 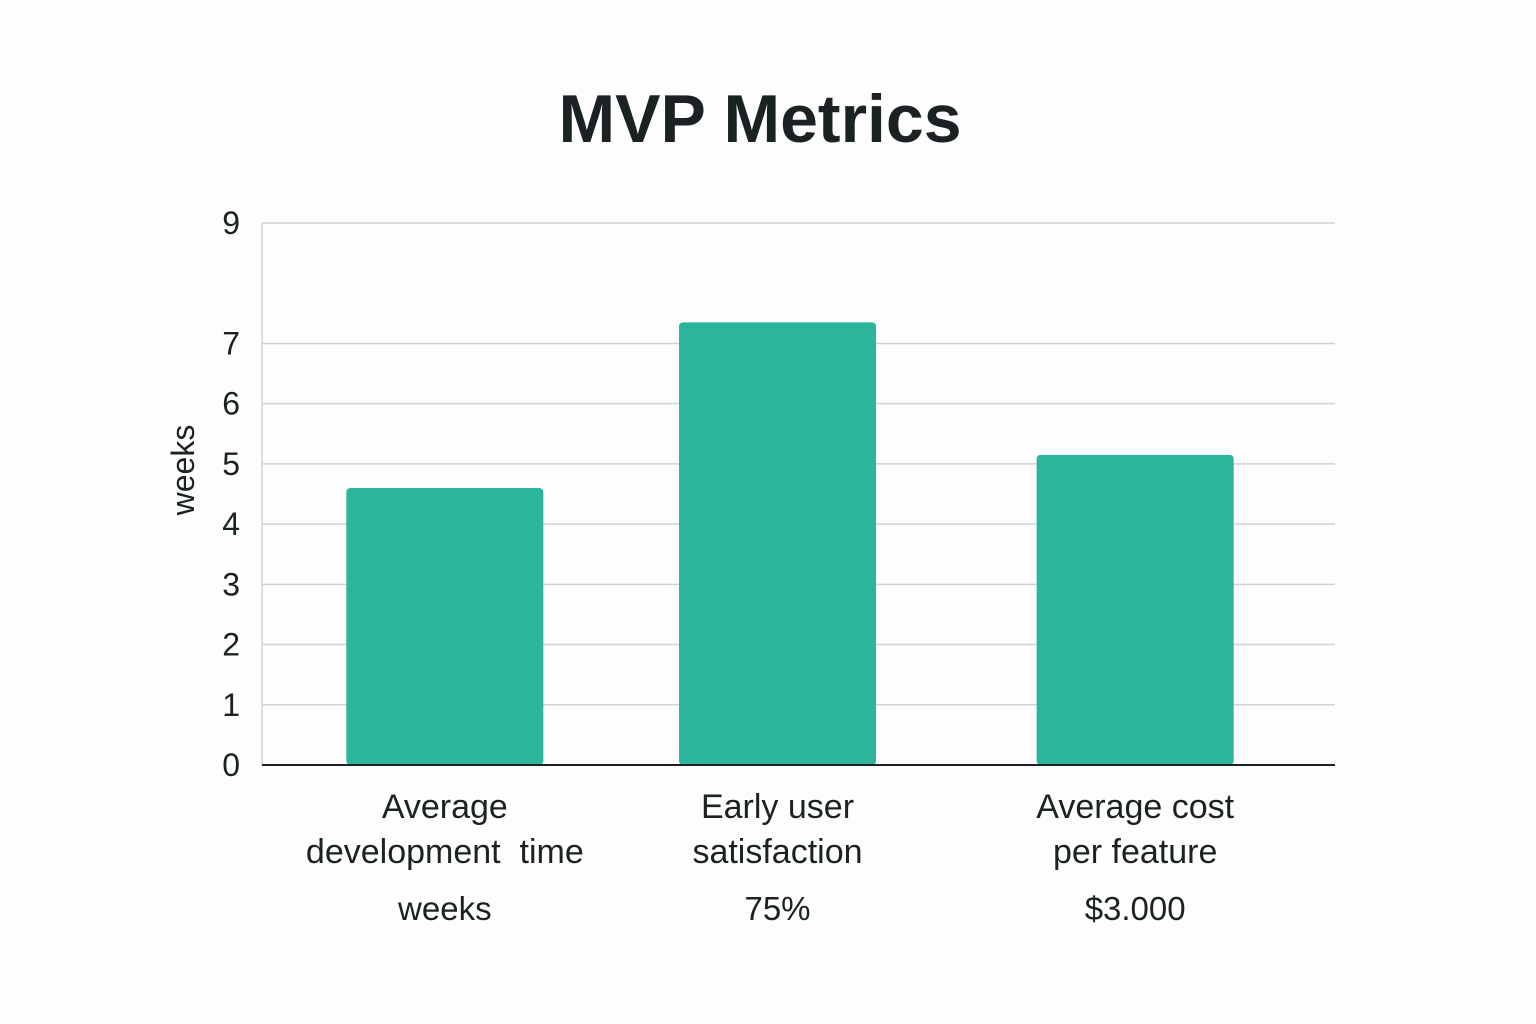 I want to click on y-tick-label: 0, so click(x=231, y=765).